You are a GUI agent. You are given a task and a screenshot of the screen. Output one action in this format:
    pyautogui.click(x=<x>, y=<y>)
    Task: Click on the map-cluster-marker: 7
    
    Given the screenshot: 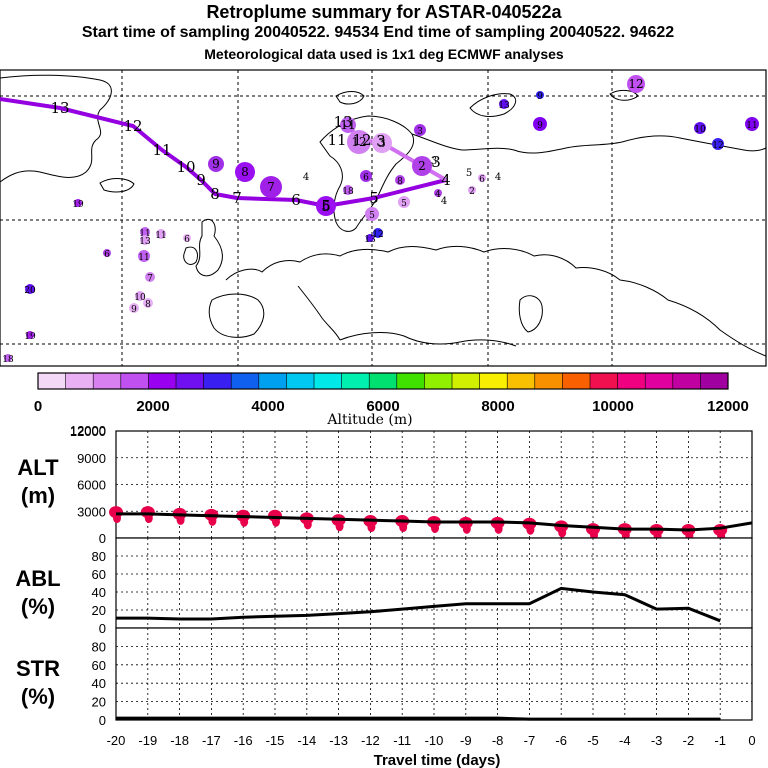 What is the action you would take?
    pyautogui.click(x=271, y=187)
    